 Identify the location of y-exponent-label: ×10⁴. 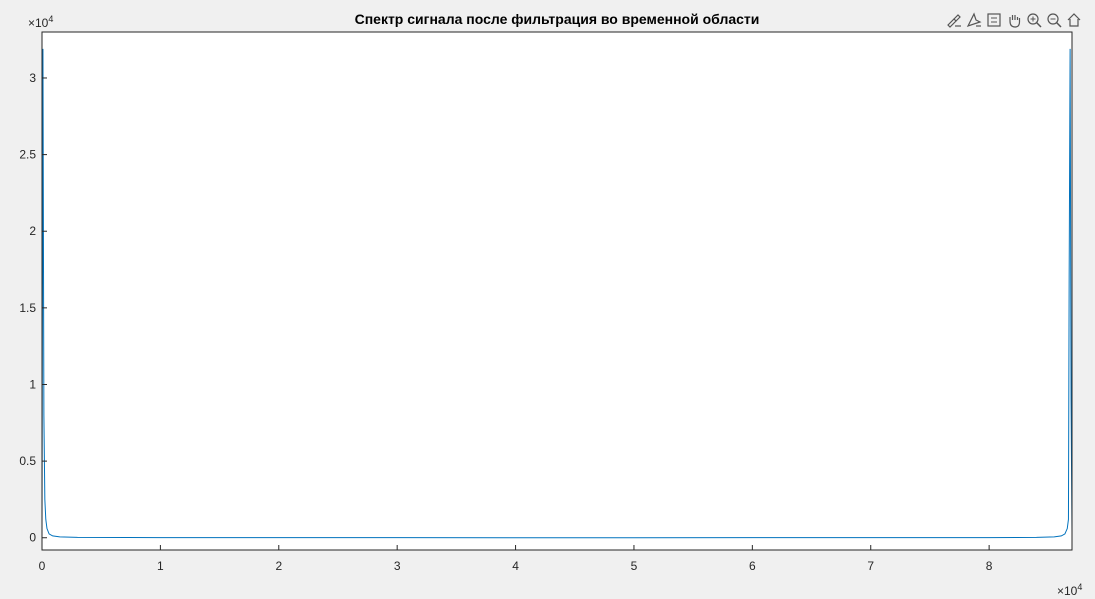
(40, 22).